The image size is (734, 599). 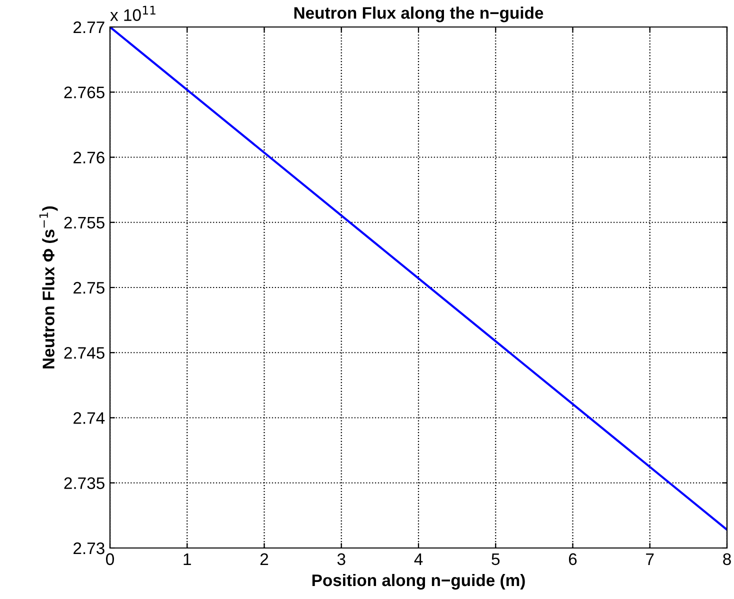 I want to click on x-tick-label: 0, so click(x=110, y=559).